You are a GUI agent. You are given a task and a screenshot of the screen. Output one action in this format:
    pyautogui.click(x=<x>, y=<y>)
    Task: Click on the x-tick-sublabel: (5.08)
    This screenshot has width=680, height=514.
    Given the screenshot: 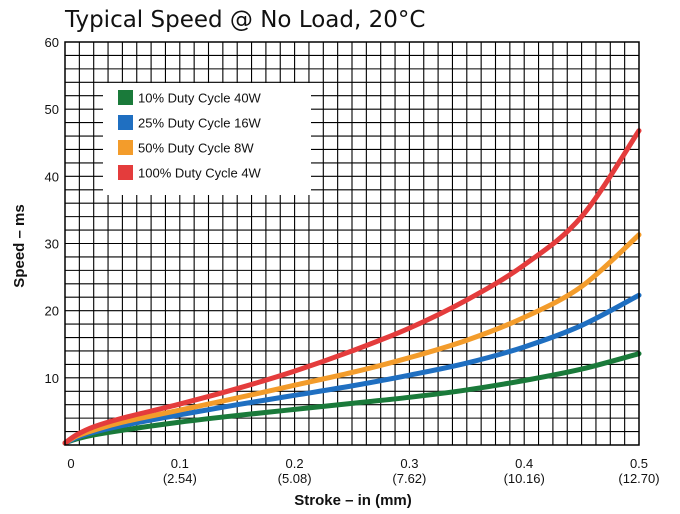 What is the action you would take?
    pyautogui.click(x=295, y=478)
    